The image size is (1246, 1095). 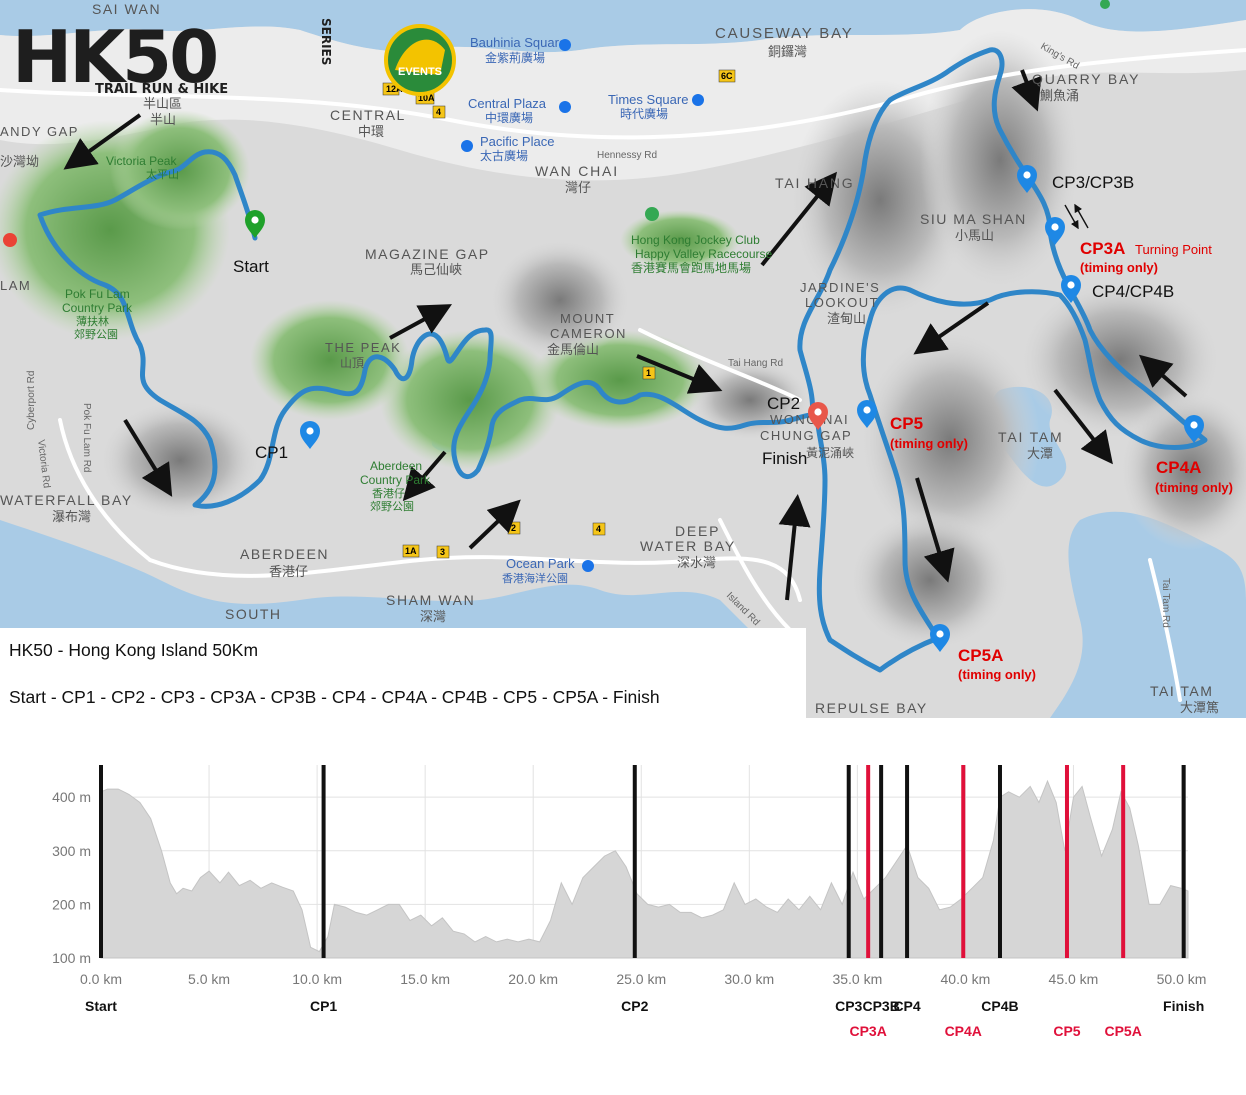 I want to click on map-label: 太平山, so click(x=162, y=174).